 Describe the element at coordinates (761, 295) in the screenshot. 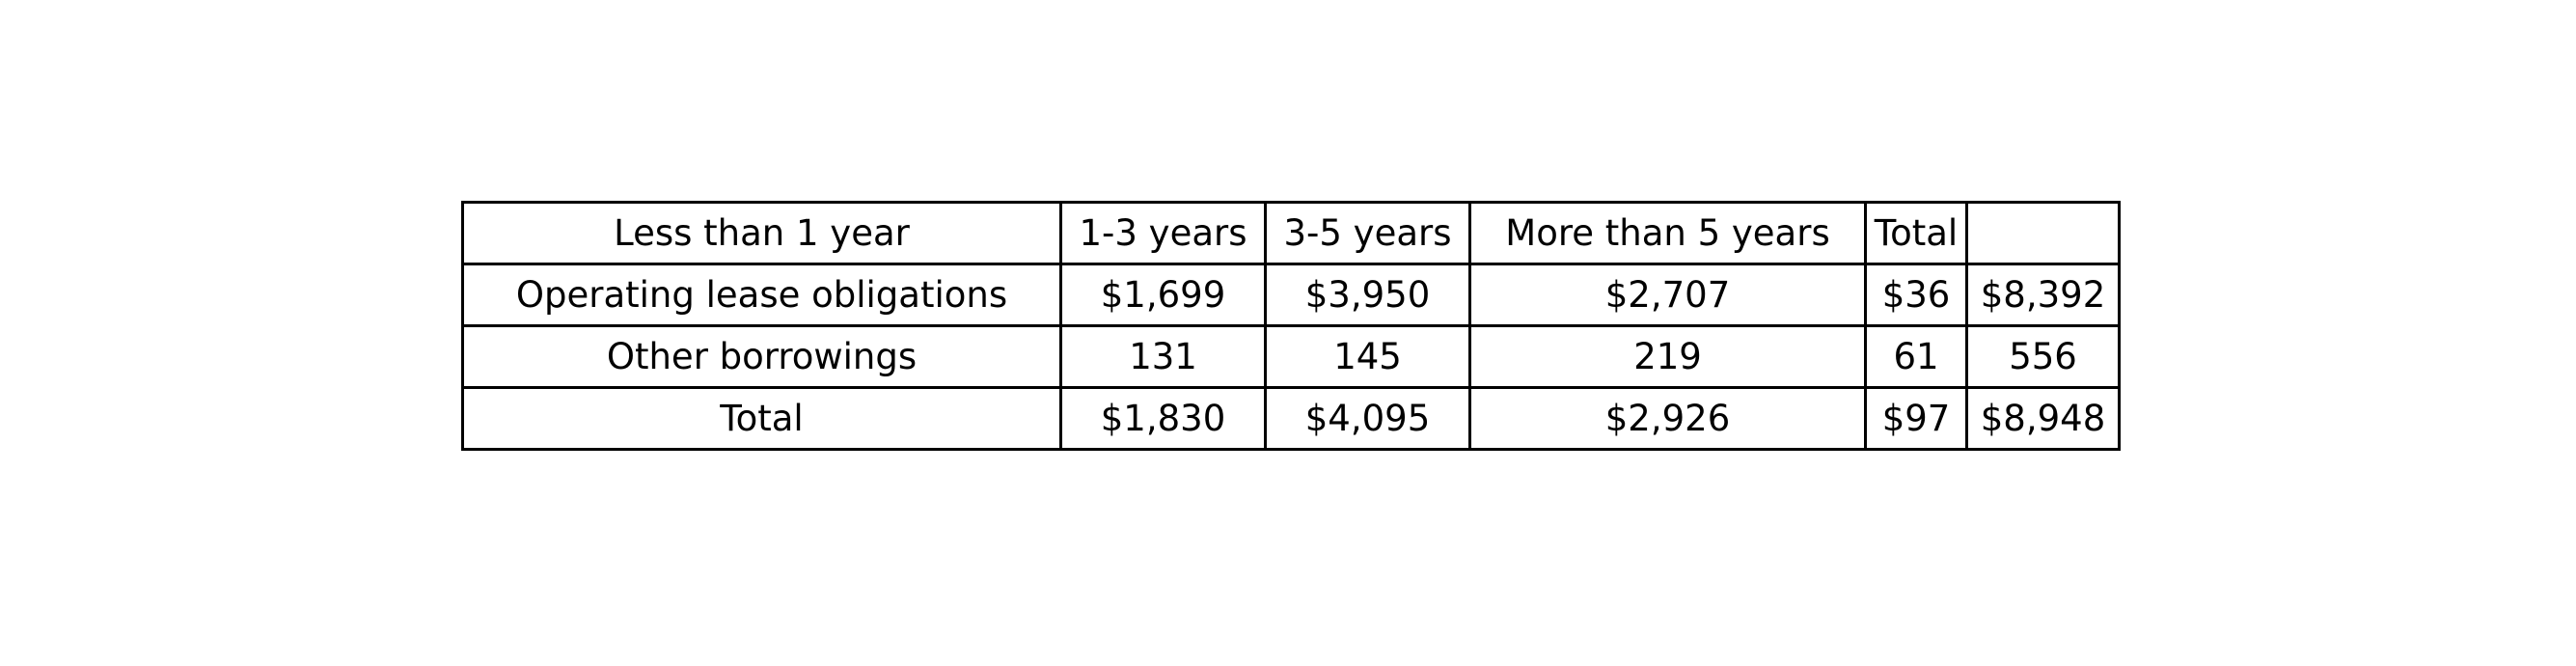

I see `table-cell: Operating lease obligations` at that location.